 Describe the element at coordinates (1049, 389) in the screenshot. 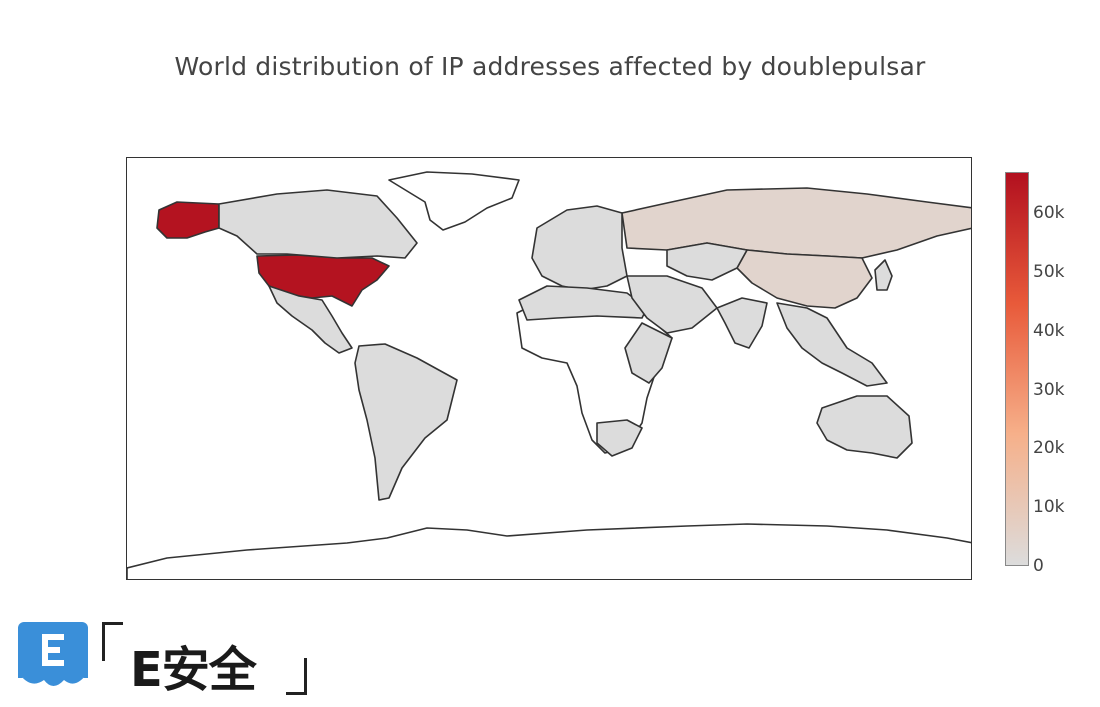

I see `colorbar-tick-label: 30k` at that location.